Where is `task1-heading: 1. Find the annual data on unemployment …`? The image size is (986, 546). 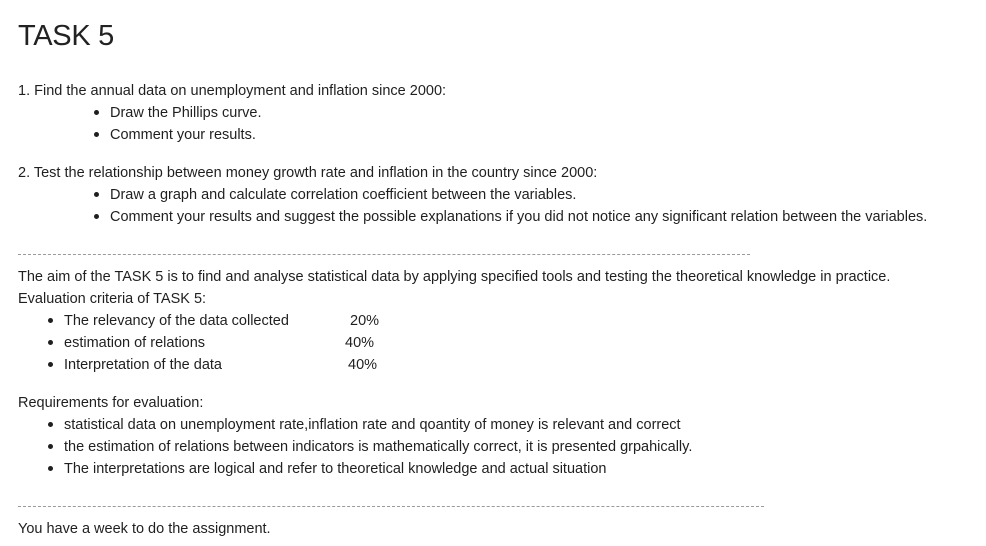
task1-heading: 1. Find the annual data on unemployment … is located at coordinates (232, 91).